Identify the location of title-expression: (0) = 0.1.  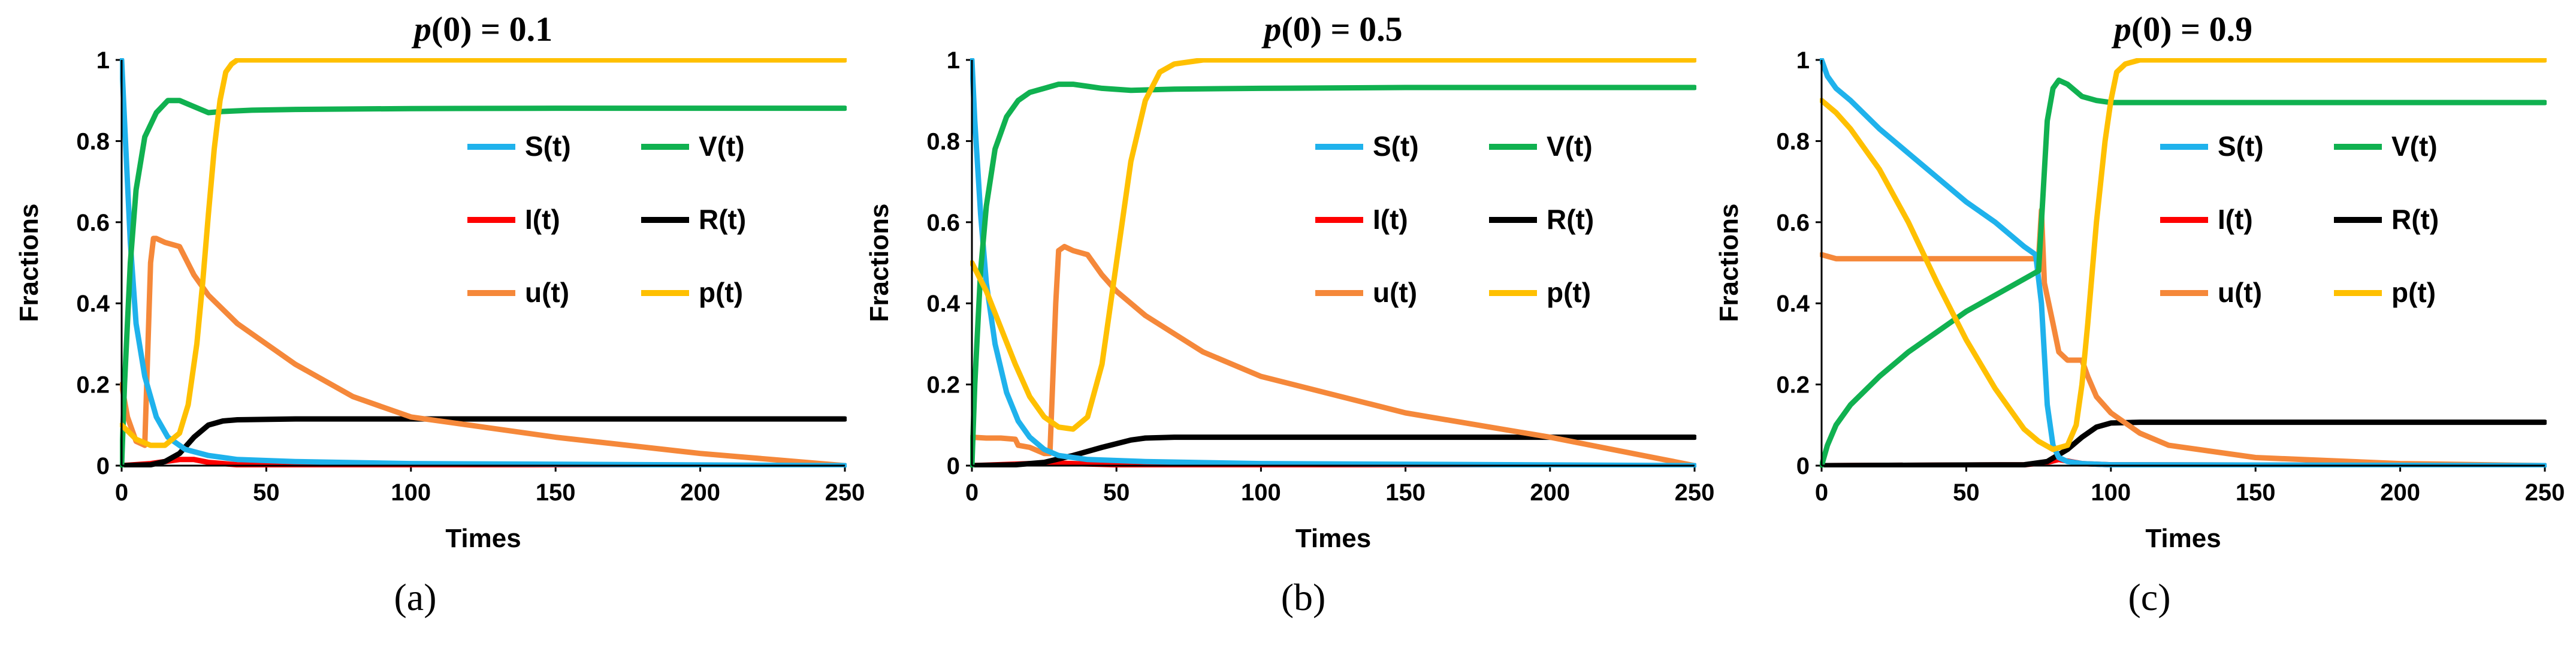
(492, 29).